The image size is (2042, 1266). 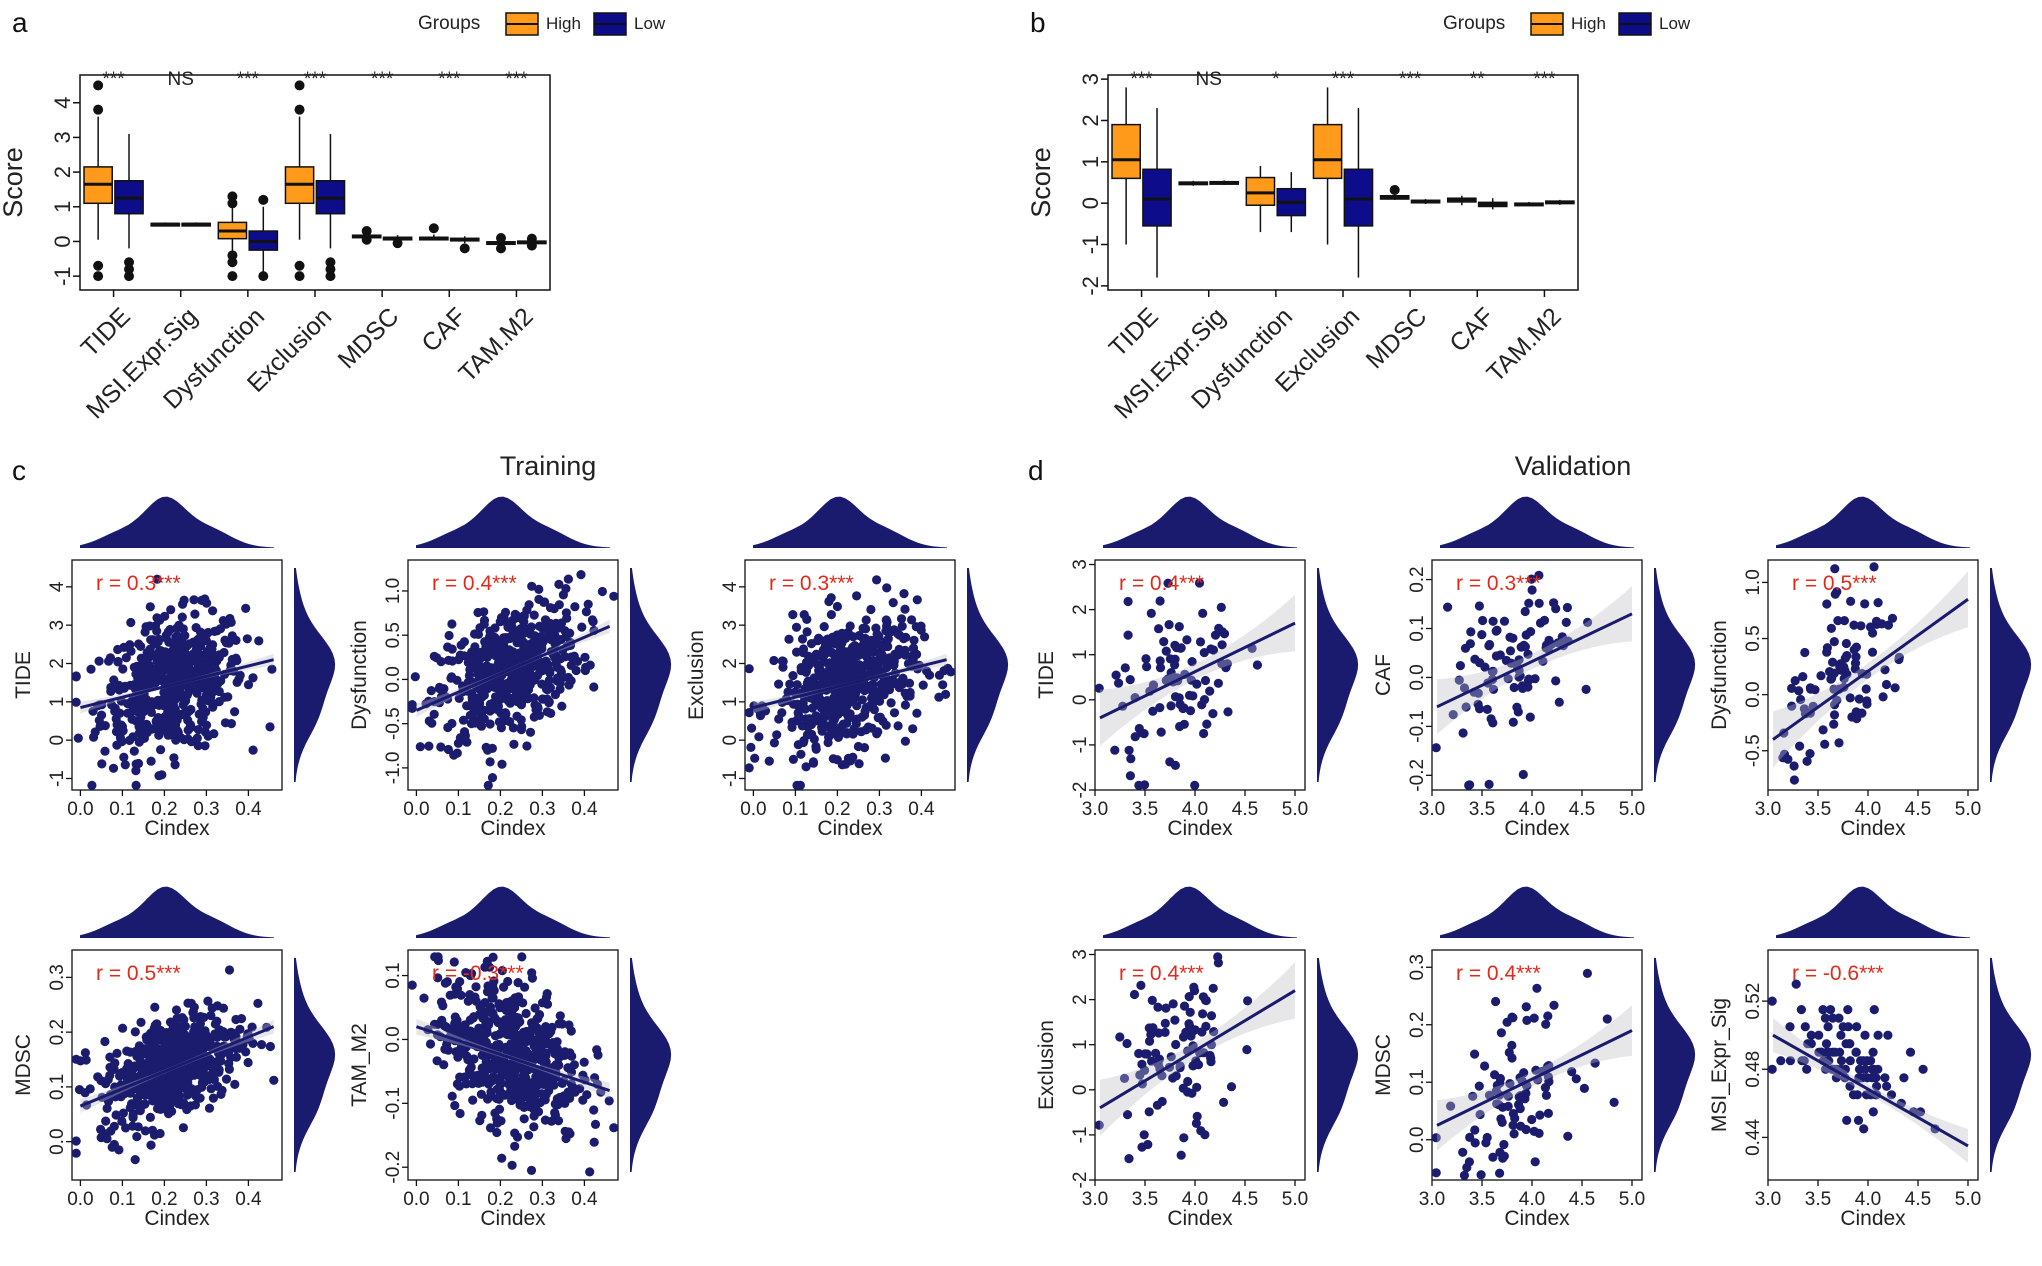 What do you see at coordinates (495, 344) in the screenshot?
I see `x-tick-label: TAM.M2` at bounding box center [495, 344].